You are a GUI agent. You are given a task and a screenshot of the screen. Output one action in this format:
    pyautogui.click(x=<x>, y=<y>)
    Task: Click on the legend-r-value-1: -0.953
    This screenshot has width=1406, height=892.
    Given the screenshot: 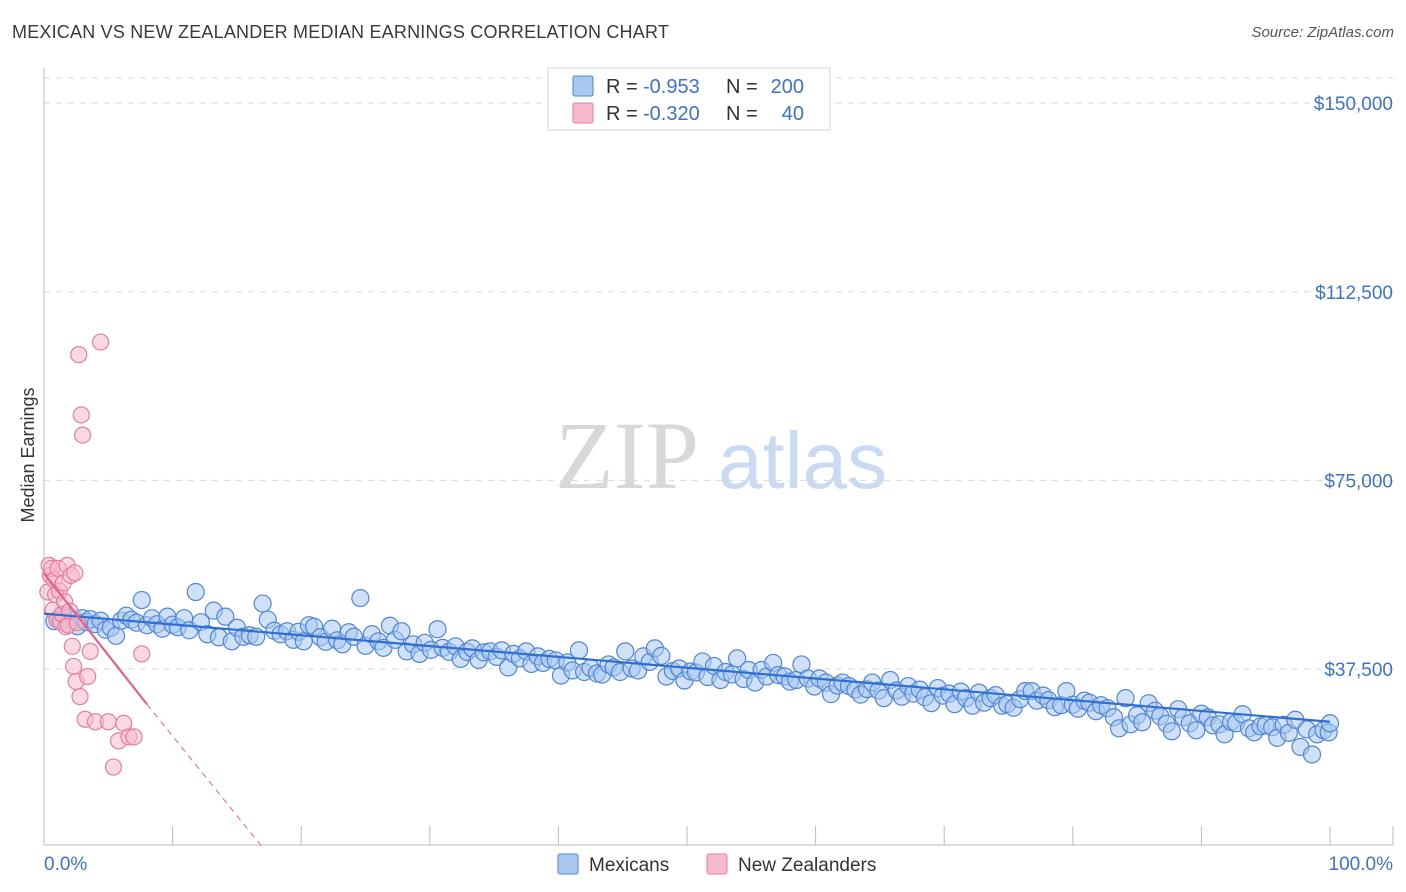 What is the action you would take?
    pyautogui.click(x=671, y=87)
    